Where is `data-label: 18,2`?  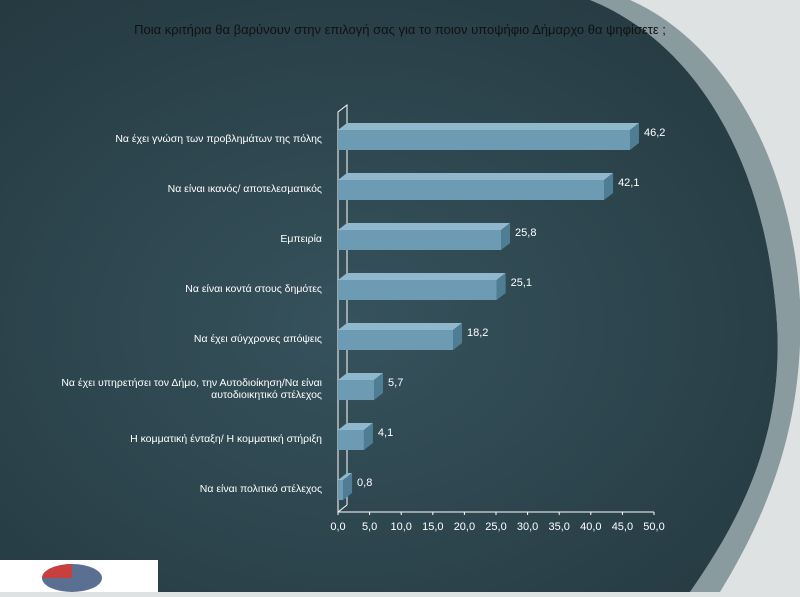 data-label: 18,2 is located at coordinates (477, 333).